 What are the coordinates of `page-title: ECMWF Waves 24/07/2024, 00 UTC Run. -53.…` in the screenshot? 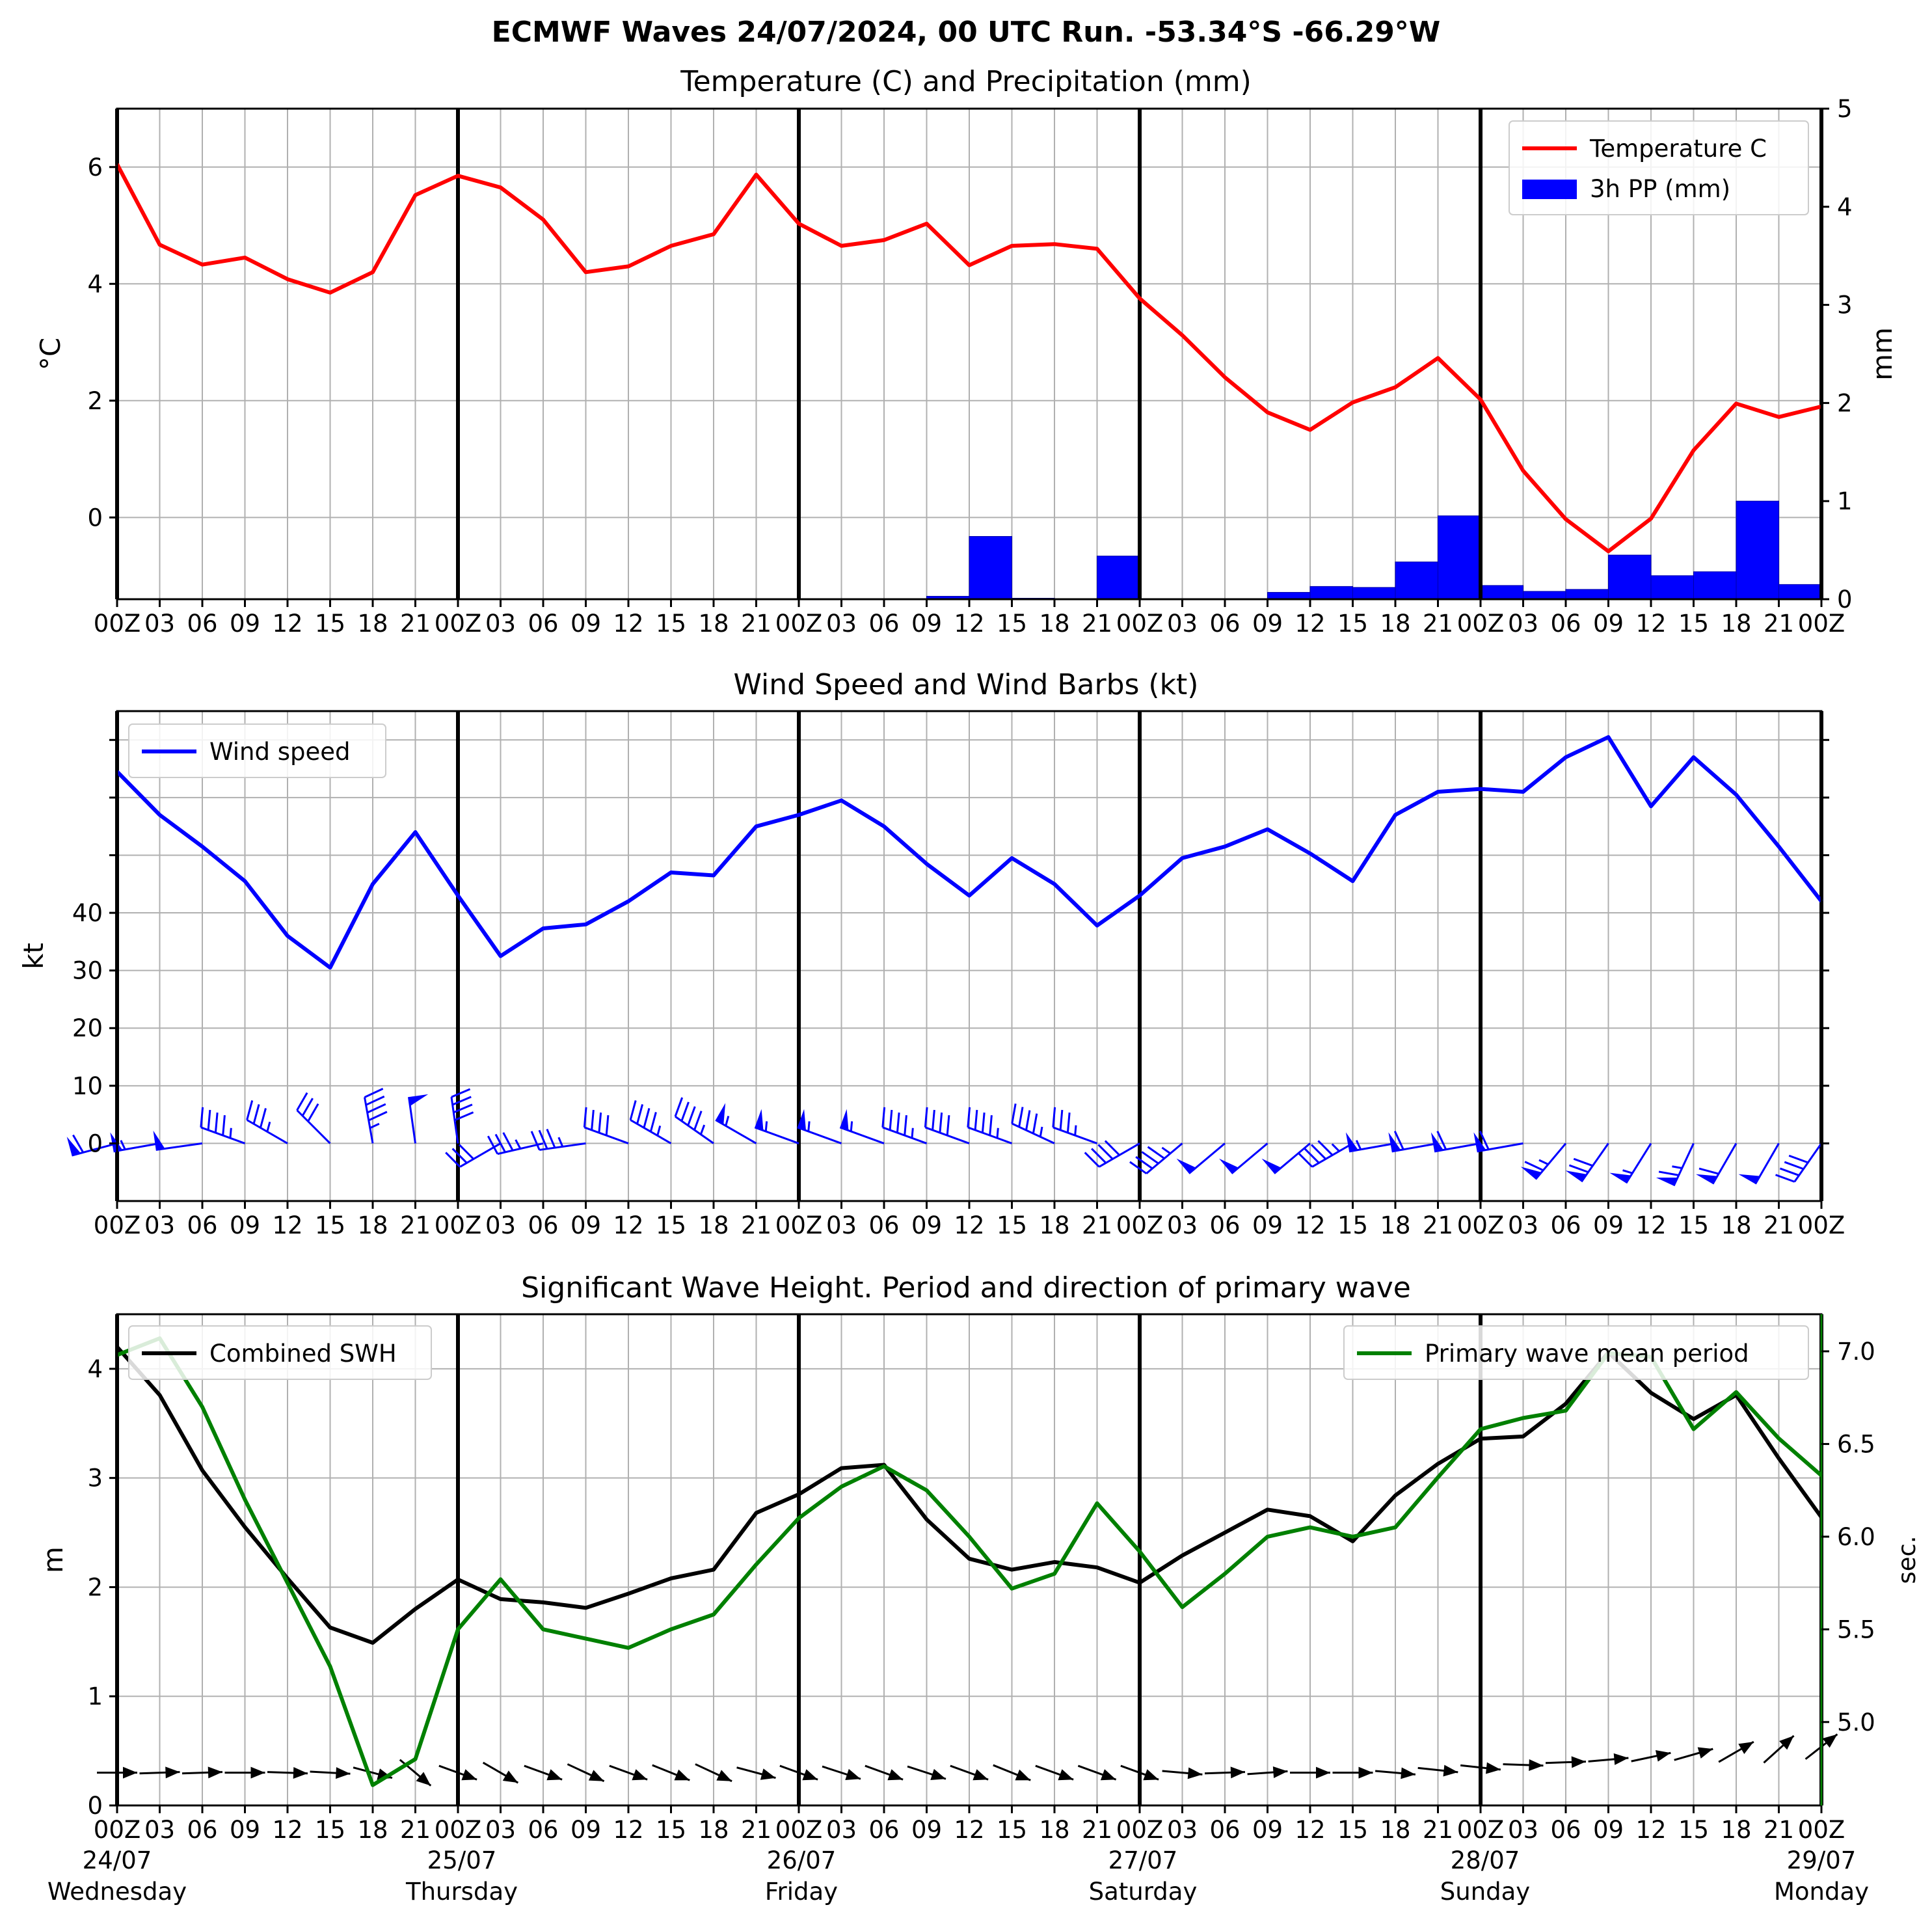 It's located at (966, 32).